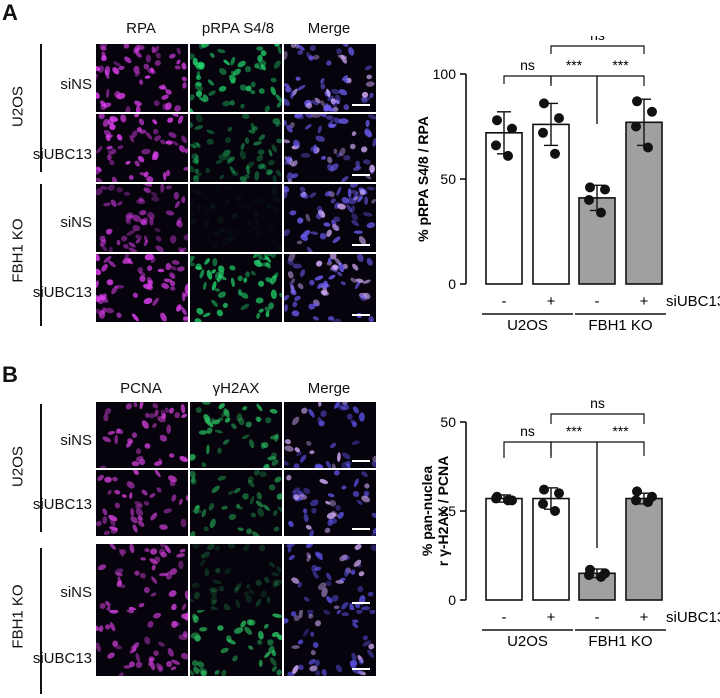 The width and height of the screenshot is (720, 698). I want to click on y-tick-label: 100, so click(445, 74).